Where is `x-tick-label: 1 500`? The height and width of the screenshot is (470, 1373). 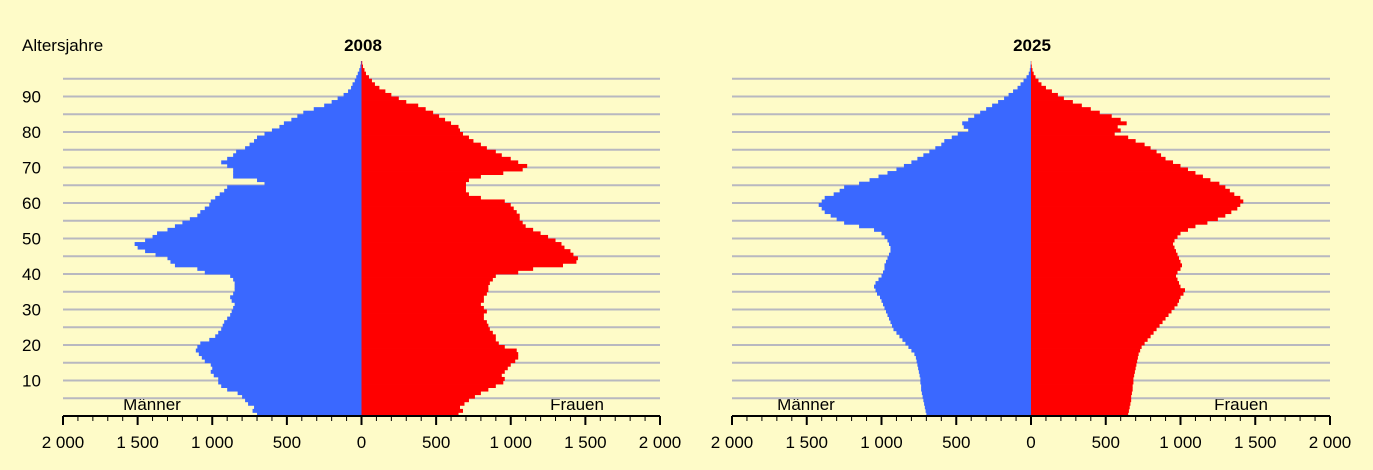 x-tick-label: 1 500 is located at coordinates (1255, 442).